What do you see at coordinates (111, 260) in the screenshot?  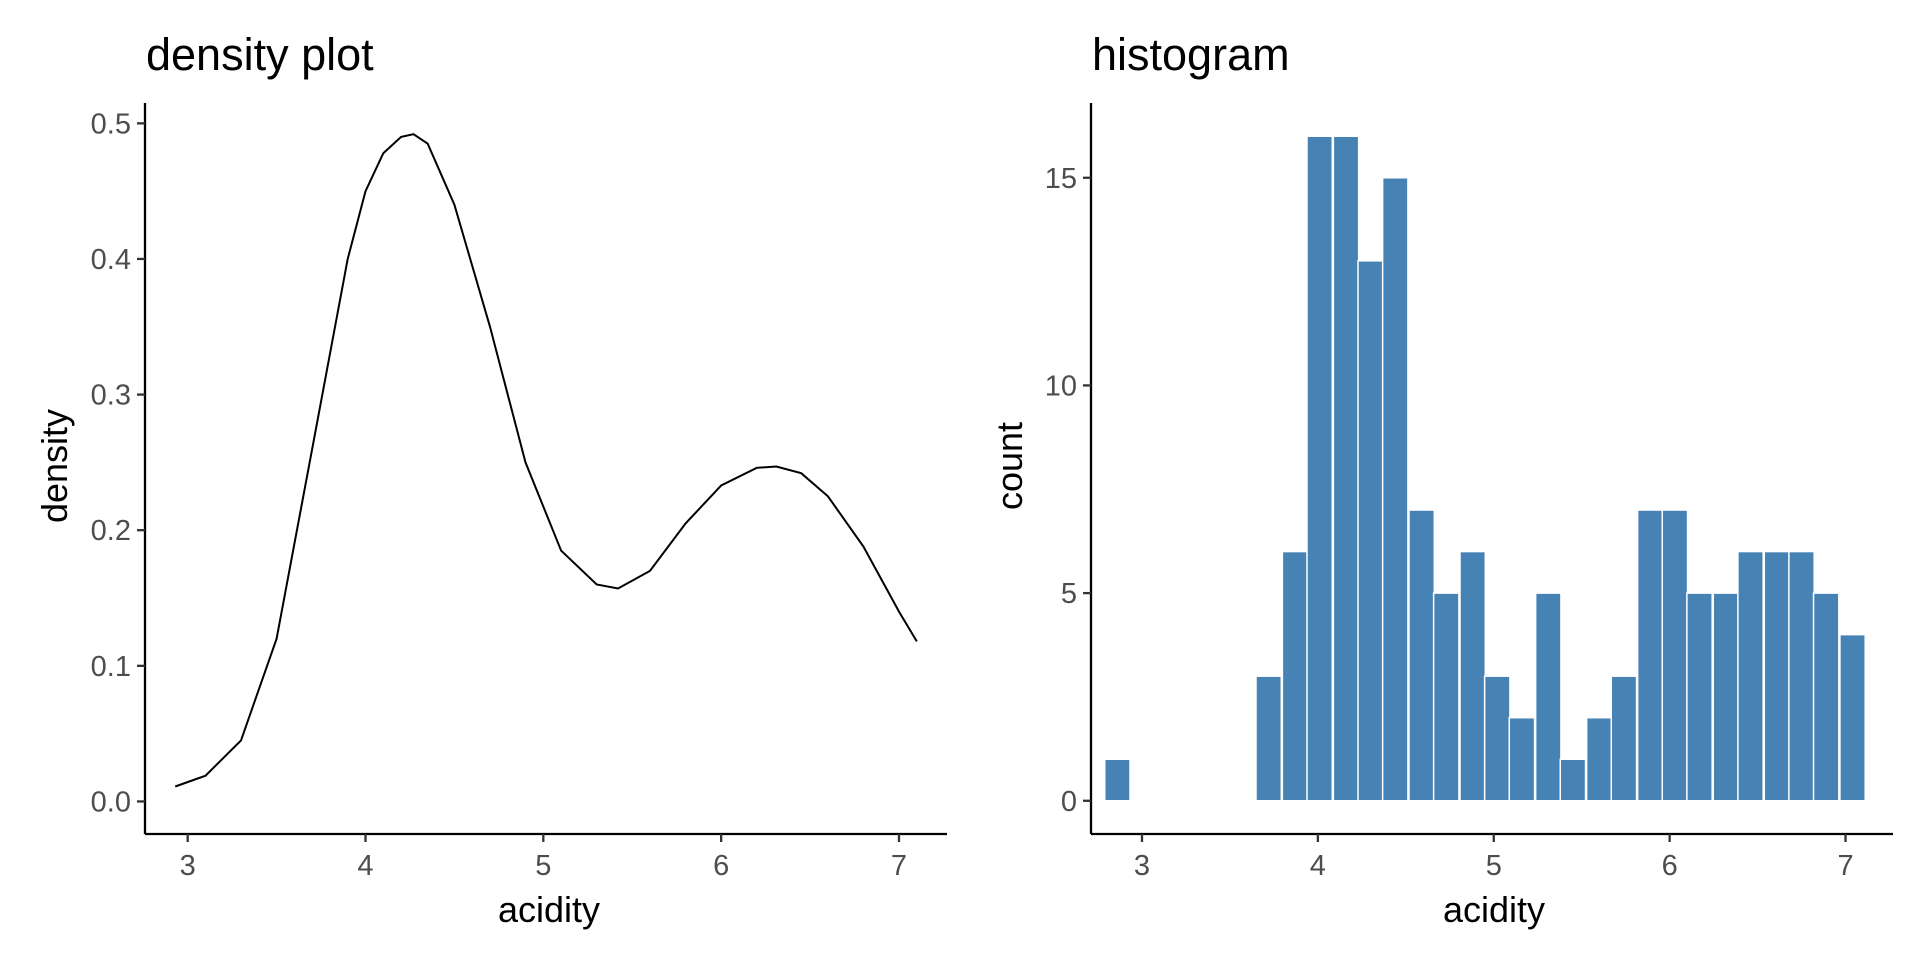 I see `density-y-tick-label: 0.4` at bounding box center [111, 260].